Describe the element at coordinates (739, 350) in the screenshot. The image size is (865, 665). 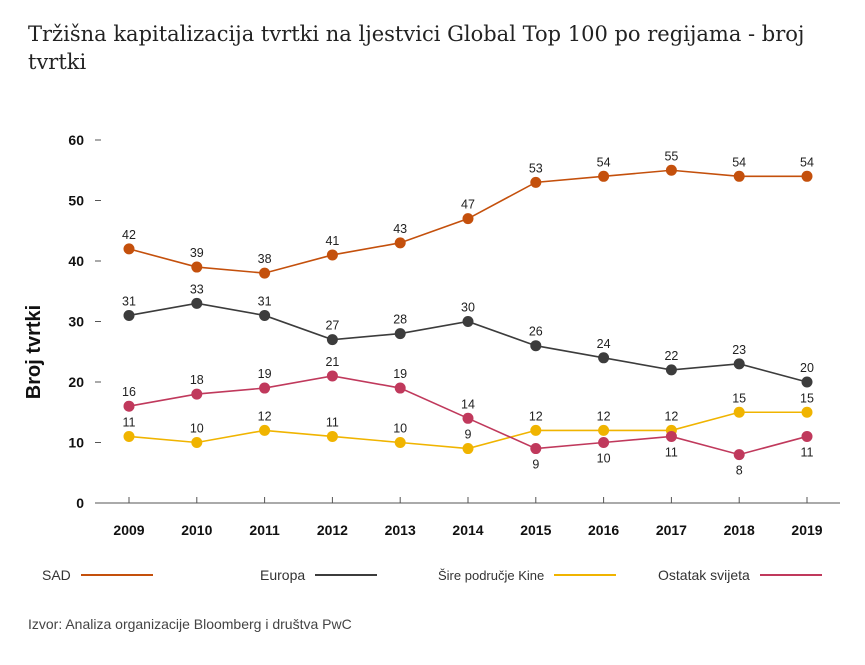
I see `data-label: 23` at that location.